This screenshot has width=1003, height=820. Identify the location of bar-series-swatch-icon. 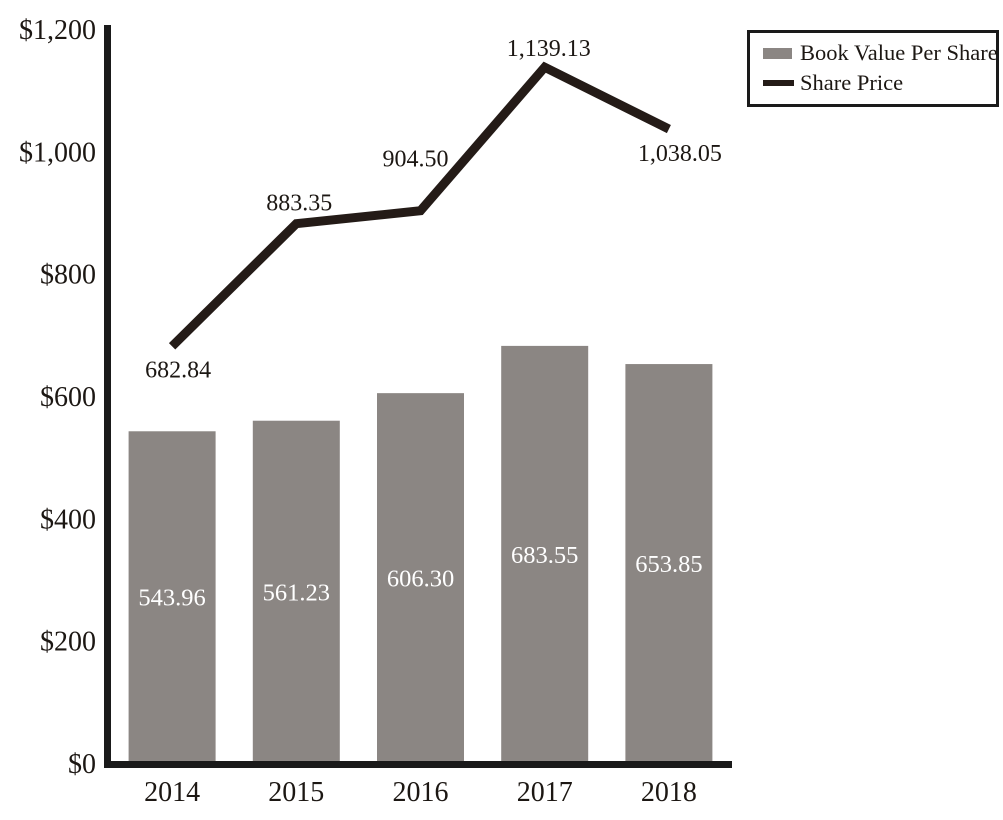
(777, 53).